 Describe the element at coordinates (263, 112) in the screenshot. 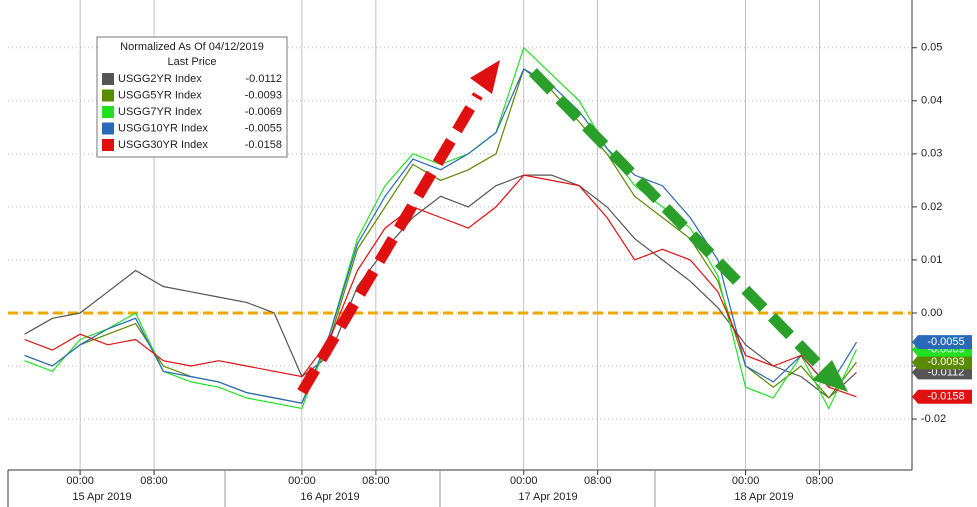

I see `legend-value: -0.0069` at that location.